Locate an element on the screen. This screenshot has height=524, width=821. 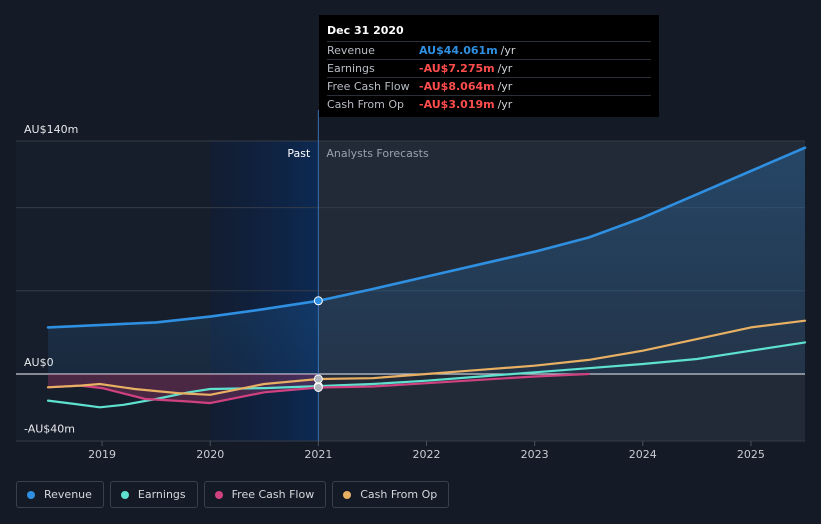
tooltip-value: -AU$8.064m is located at coordinates (457, 86).